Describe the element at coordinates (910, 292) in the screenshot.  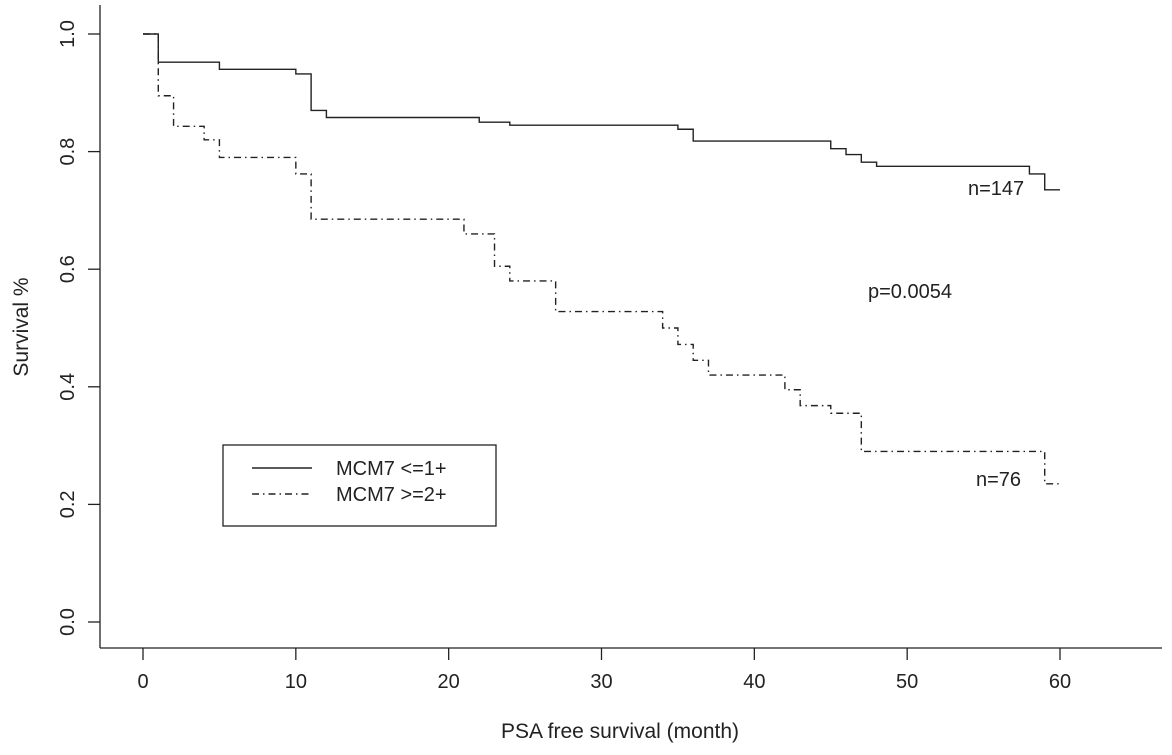
I see `annotation-p-value: p=0.0054` at that location.